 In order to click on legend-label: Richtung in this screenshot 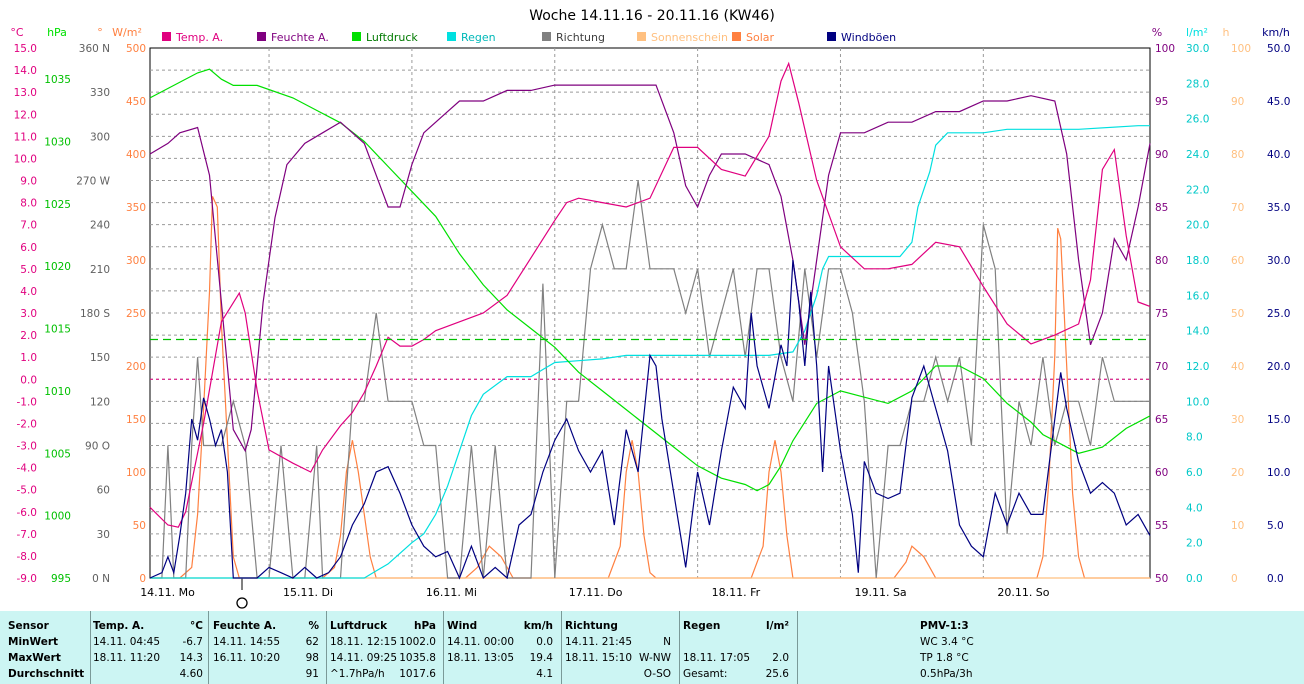, I will do `click(580, 37)`.